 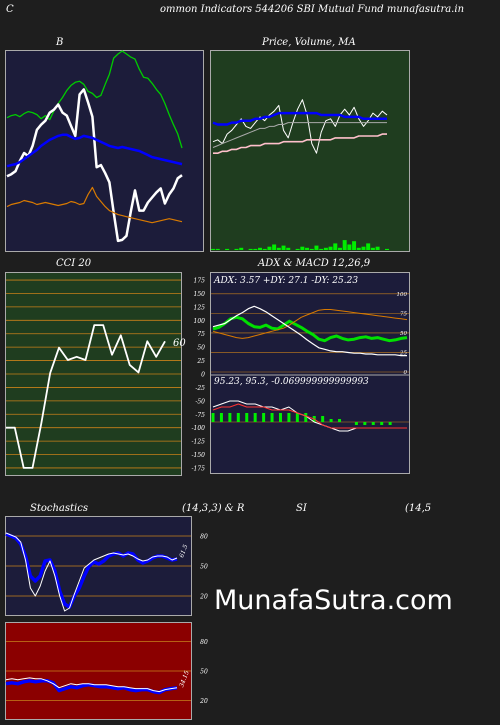 I want to click on price-chart, so click(x=310, y=151).